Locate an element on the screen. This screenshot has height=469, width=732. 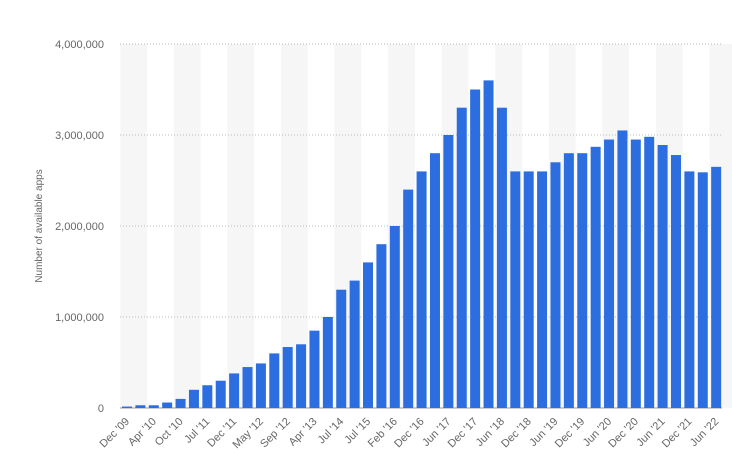
y-tick-label: 4,000,000 is located at coordinates (79, 45).